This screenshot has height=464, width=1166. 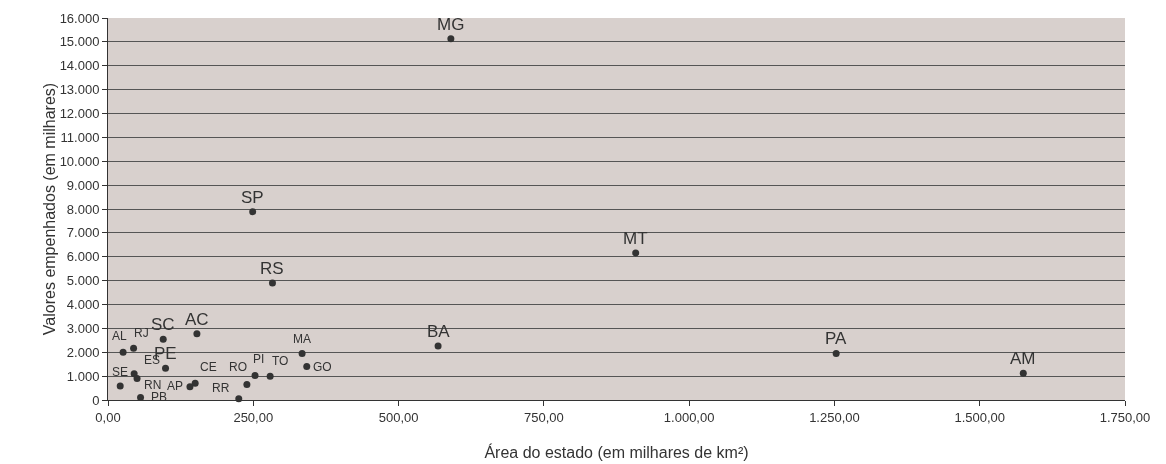 I want to click on annotation: RR, so click(x=221, y=388).